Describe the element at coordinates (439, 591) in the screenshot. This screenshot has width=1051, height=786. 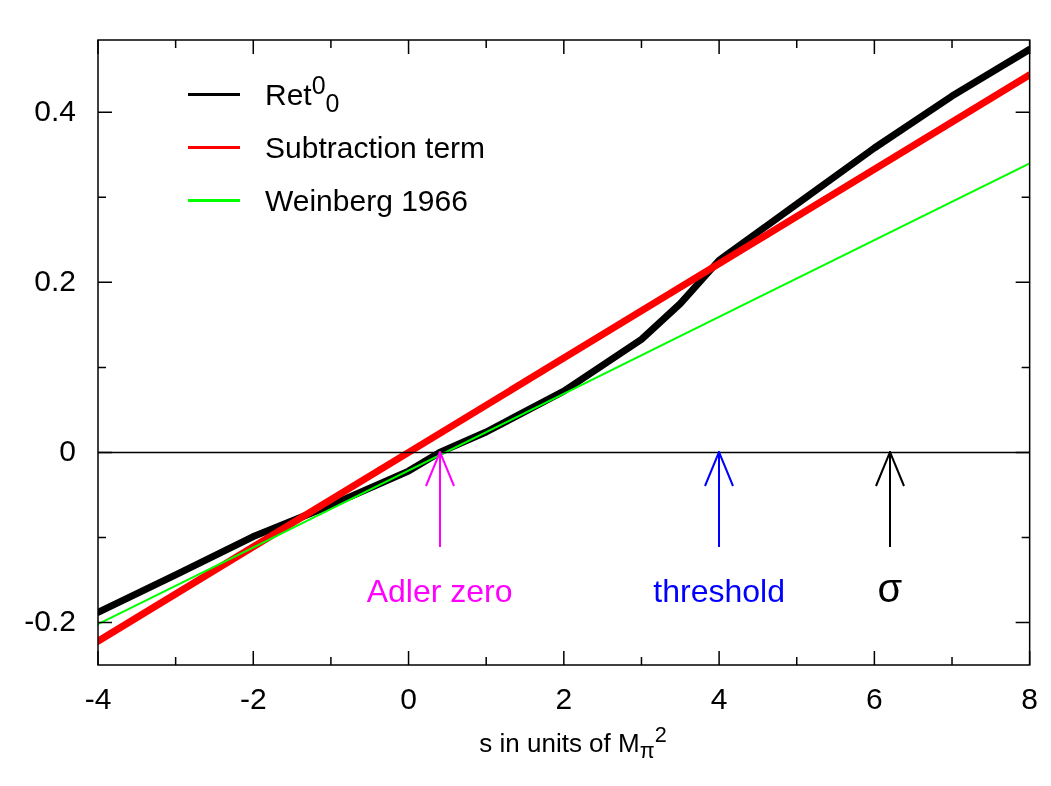
I see `annotation: Adler zero` at that location.